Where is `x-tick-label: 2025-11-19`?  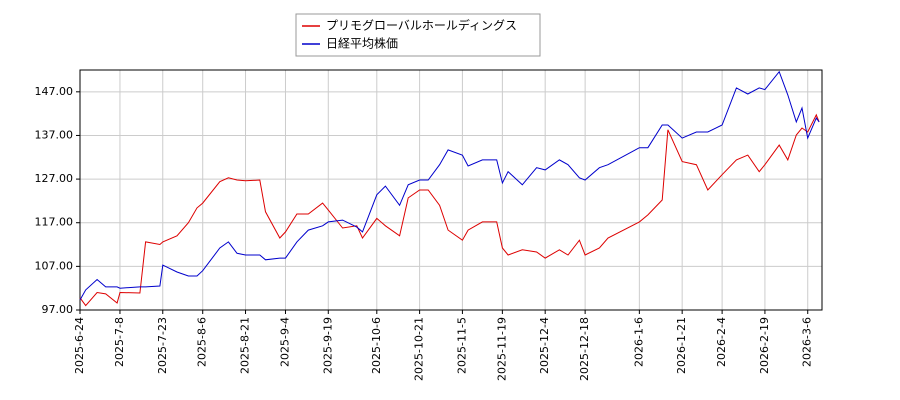 x-tick-label: 2025-11-19 is located at coordinates (501, 349).